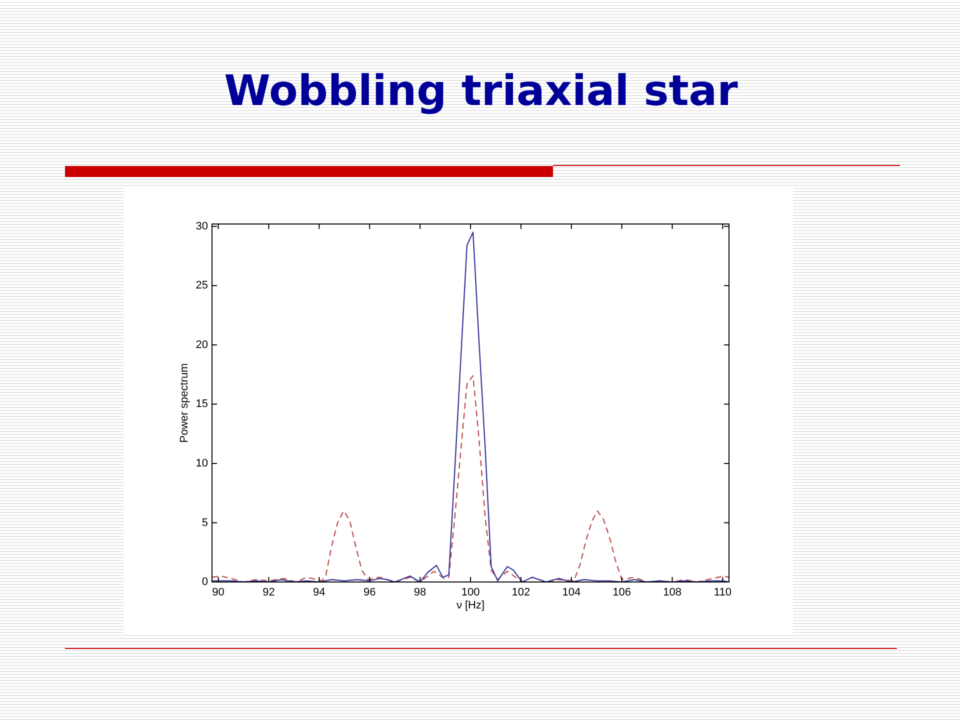 The height and width of the screenshot is (720, 960). What do you see at coordinates (420, 592) in the screenshot?
I see `x-tick-label: 98` at bounding box center [420, 592].